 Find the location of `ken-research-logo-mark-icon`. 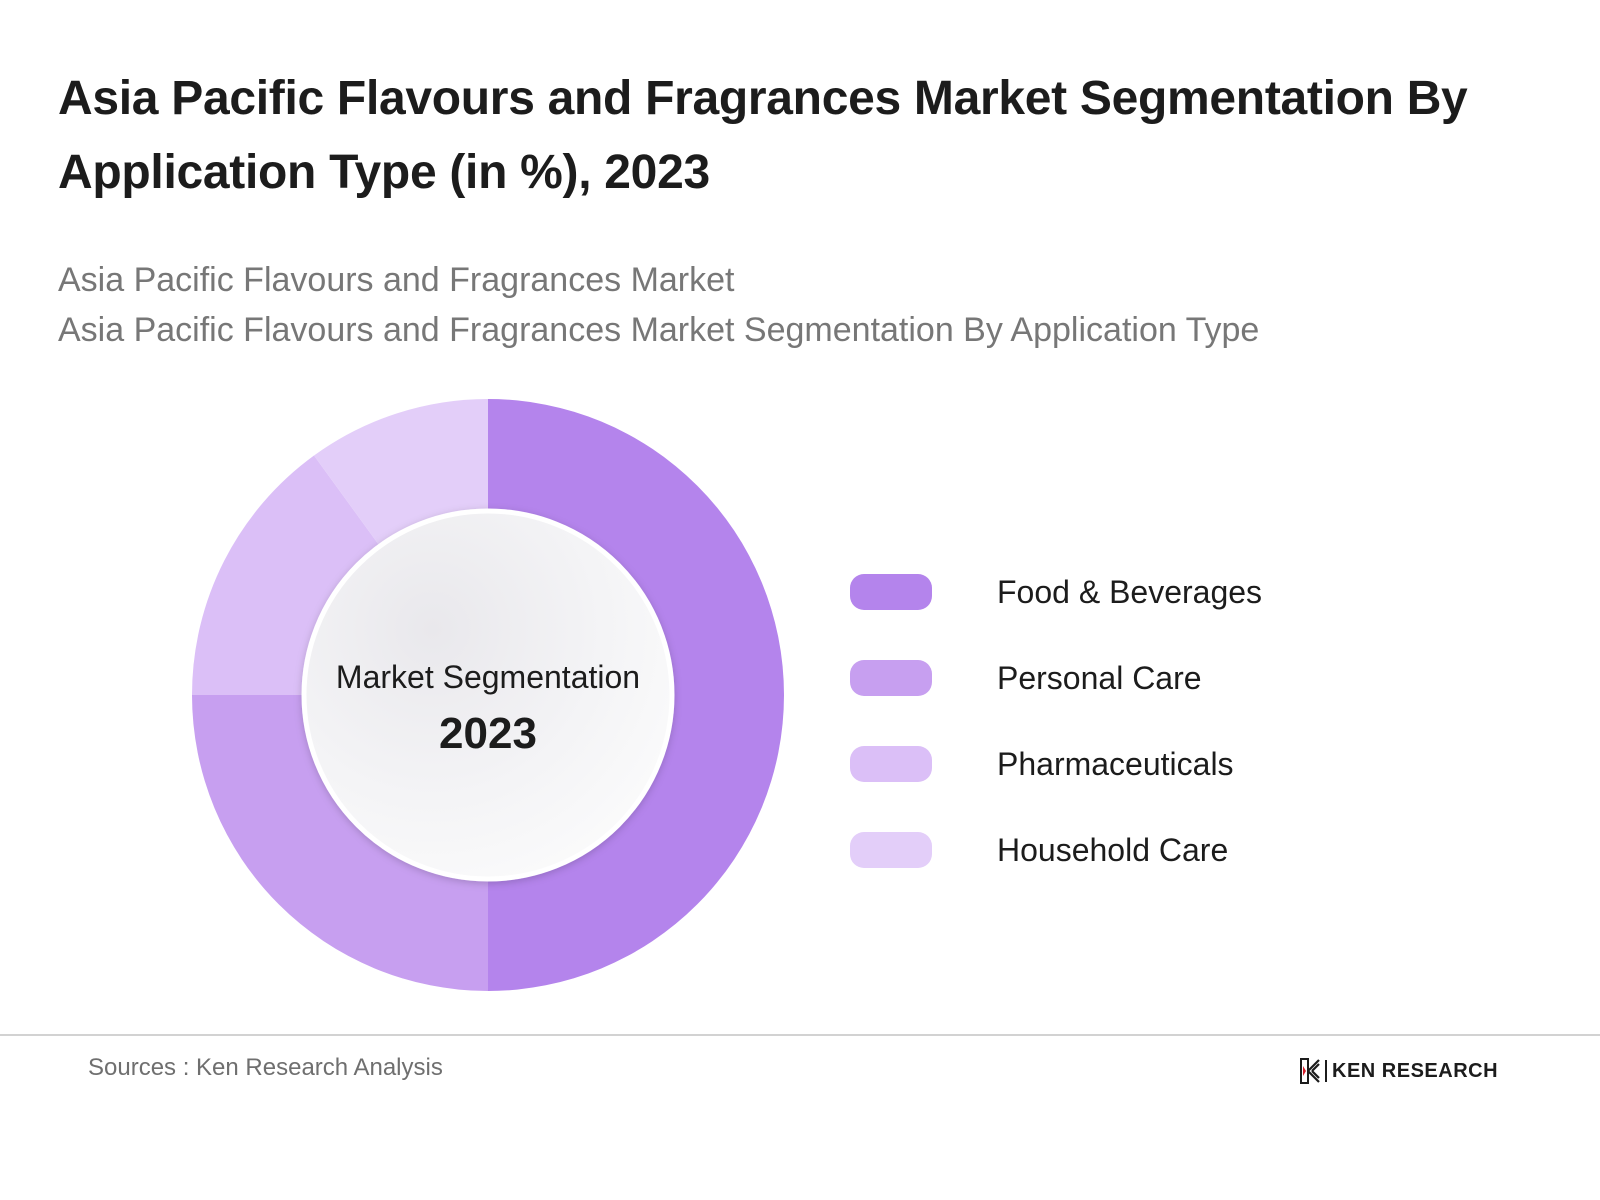

ken-research-logo-mark-icon is located at coordinates (1310, 1071).